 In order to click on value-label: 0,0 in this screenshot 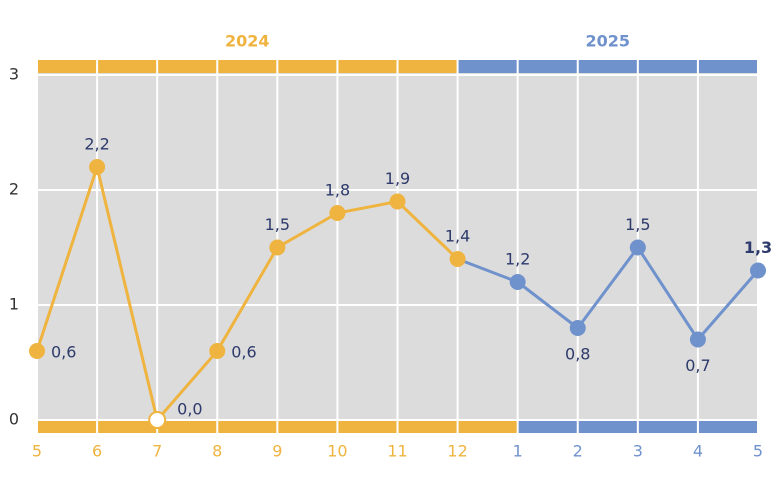, I will do `click(189, 409)`.